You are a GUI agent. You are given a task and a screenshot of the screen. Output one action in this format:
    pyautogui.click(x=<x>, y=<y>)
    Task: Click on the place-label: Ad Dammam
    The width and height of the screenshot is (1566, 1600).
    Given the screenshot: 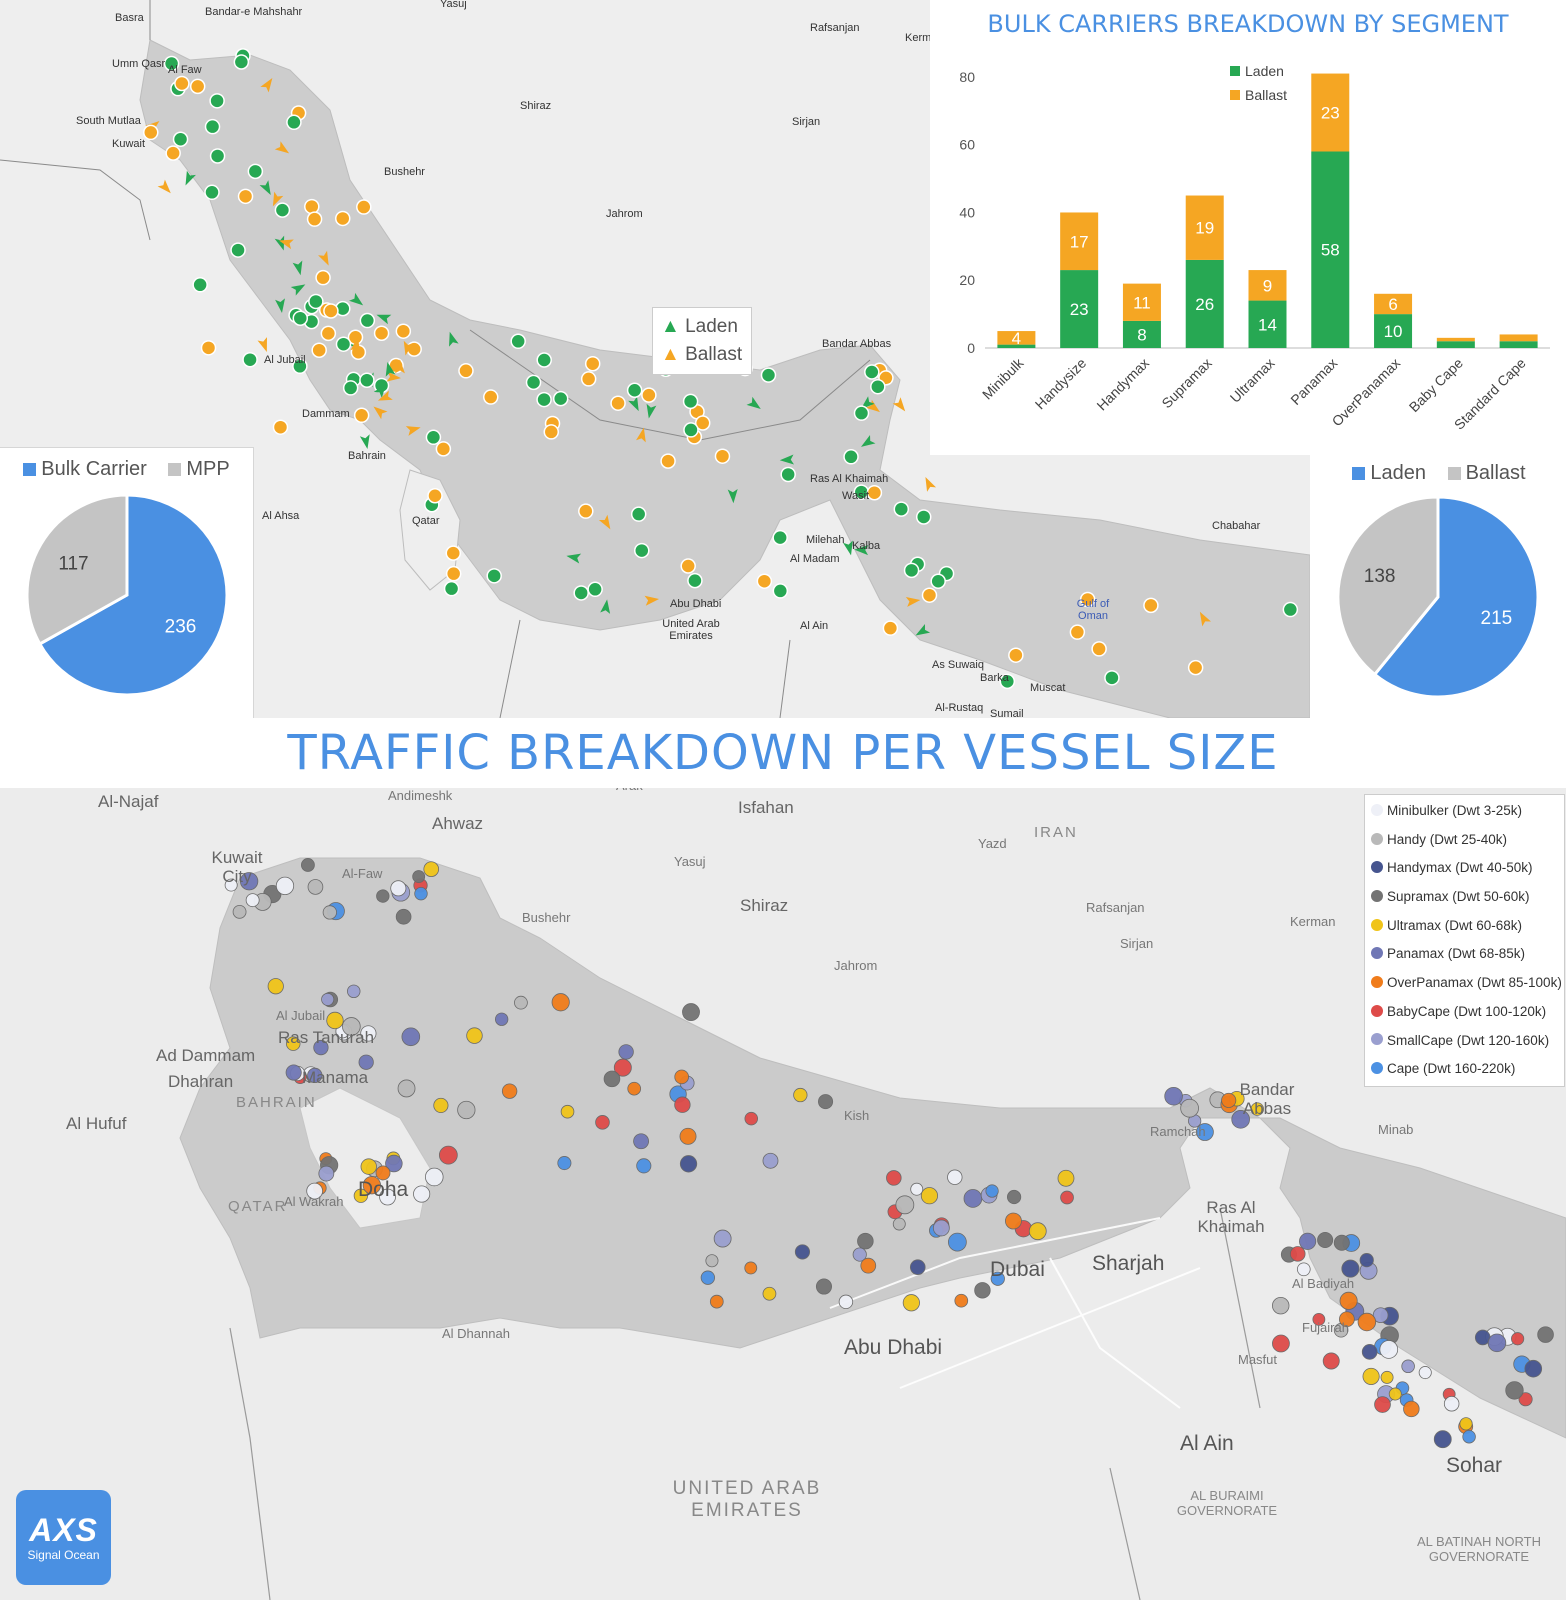 What is the action you would take?
    pyautogui.click(x=206, y=1055)
    